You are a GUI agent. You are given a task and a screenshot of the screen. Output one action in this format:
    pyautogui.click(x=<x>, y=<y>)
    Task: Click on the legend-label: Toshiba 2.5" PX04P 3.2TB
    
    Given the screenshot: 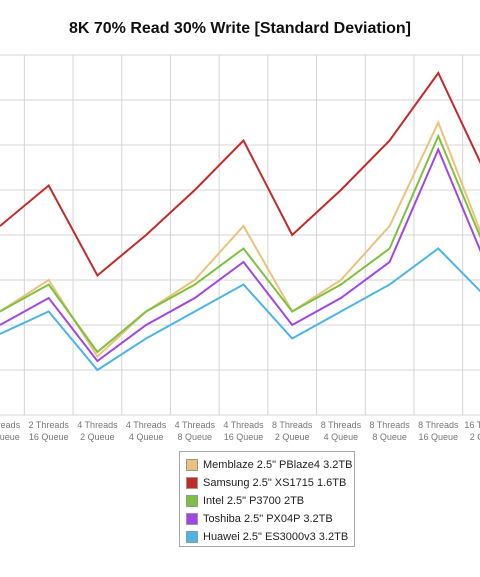 What is the action you would take?
    pyautogui.click(x=268, y=519)
    